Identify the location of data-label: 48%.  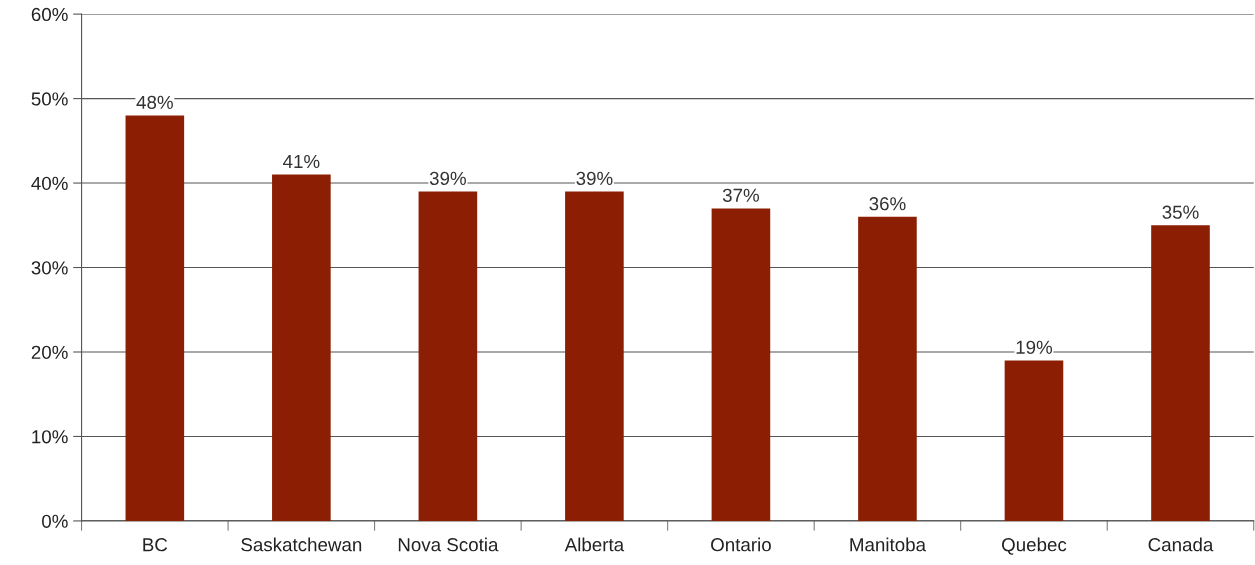
(154, 102).